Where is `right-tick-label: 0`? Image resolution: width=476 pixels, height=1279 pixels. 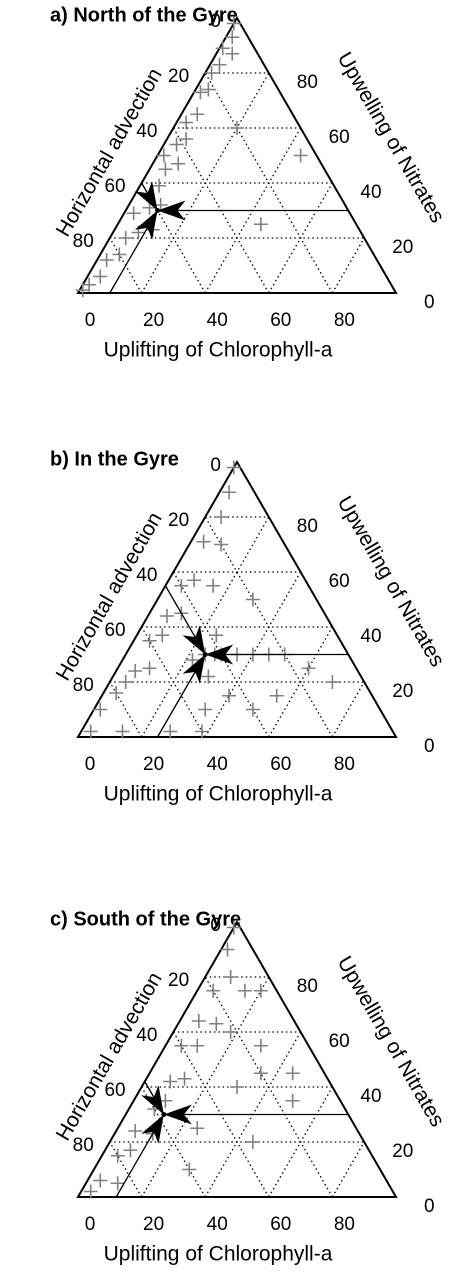 right-tick-label: 0 is located at coordinates (429, 1206).